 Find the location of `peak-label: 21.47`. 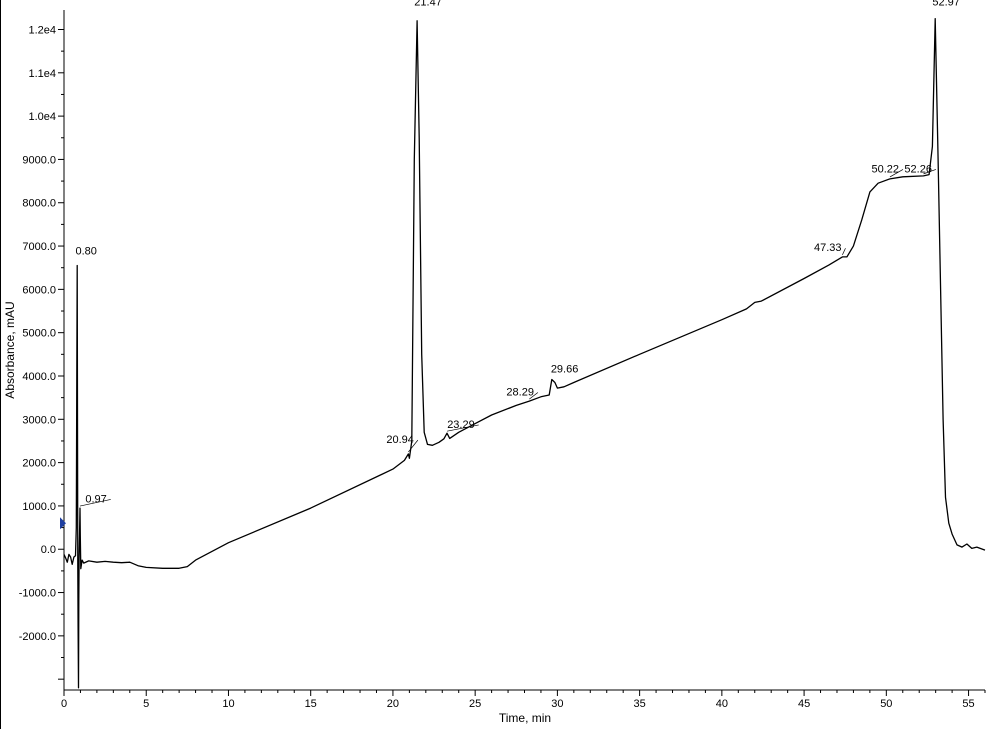

peak-label: 21.47 is located at coordinates (428, 4).